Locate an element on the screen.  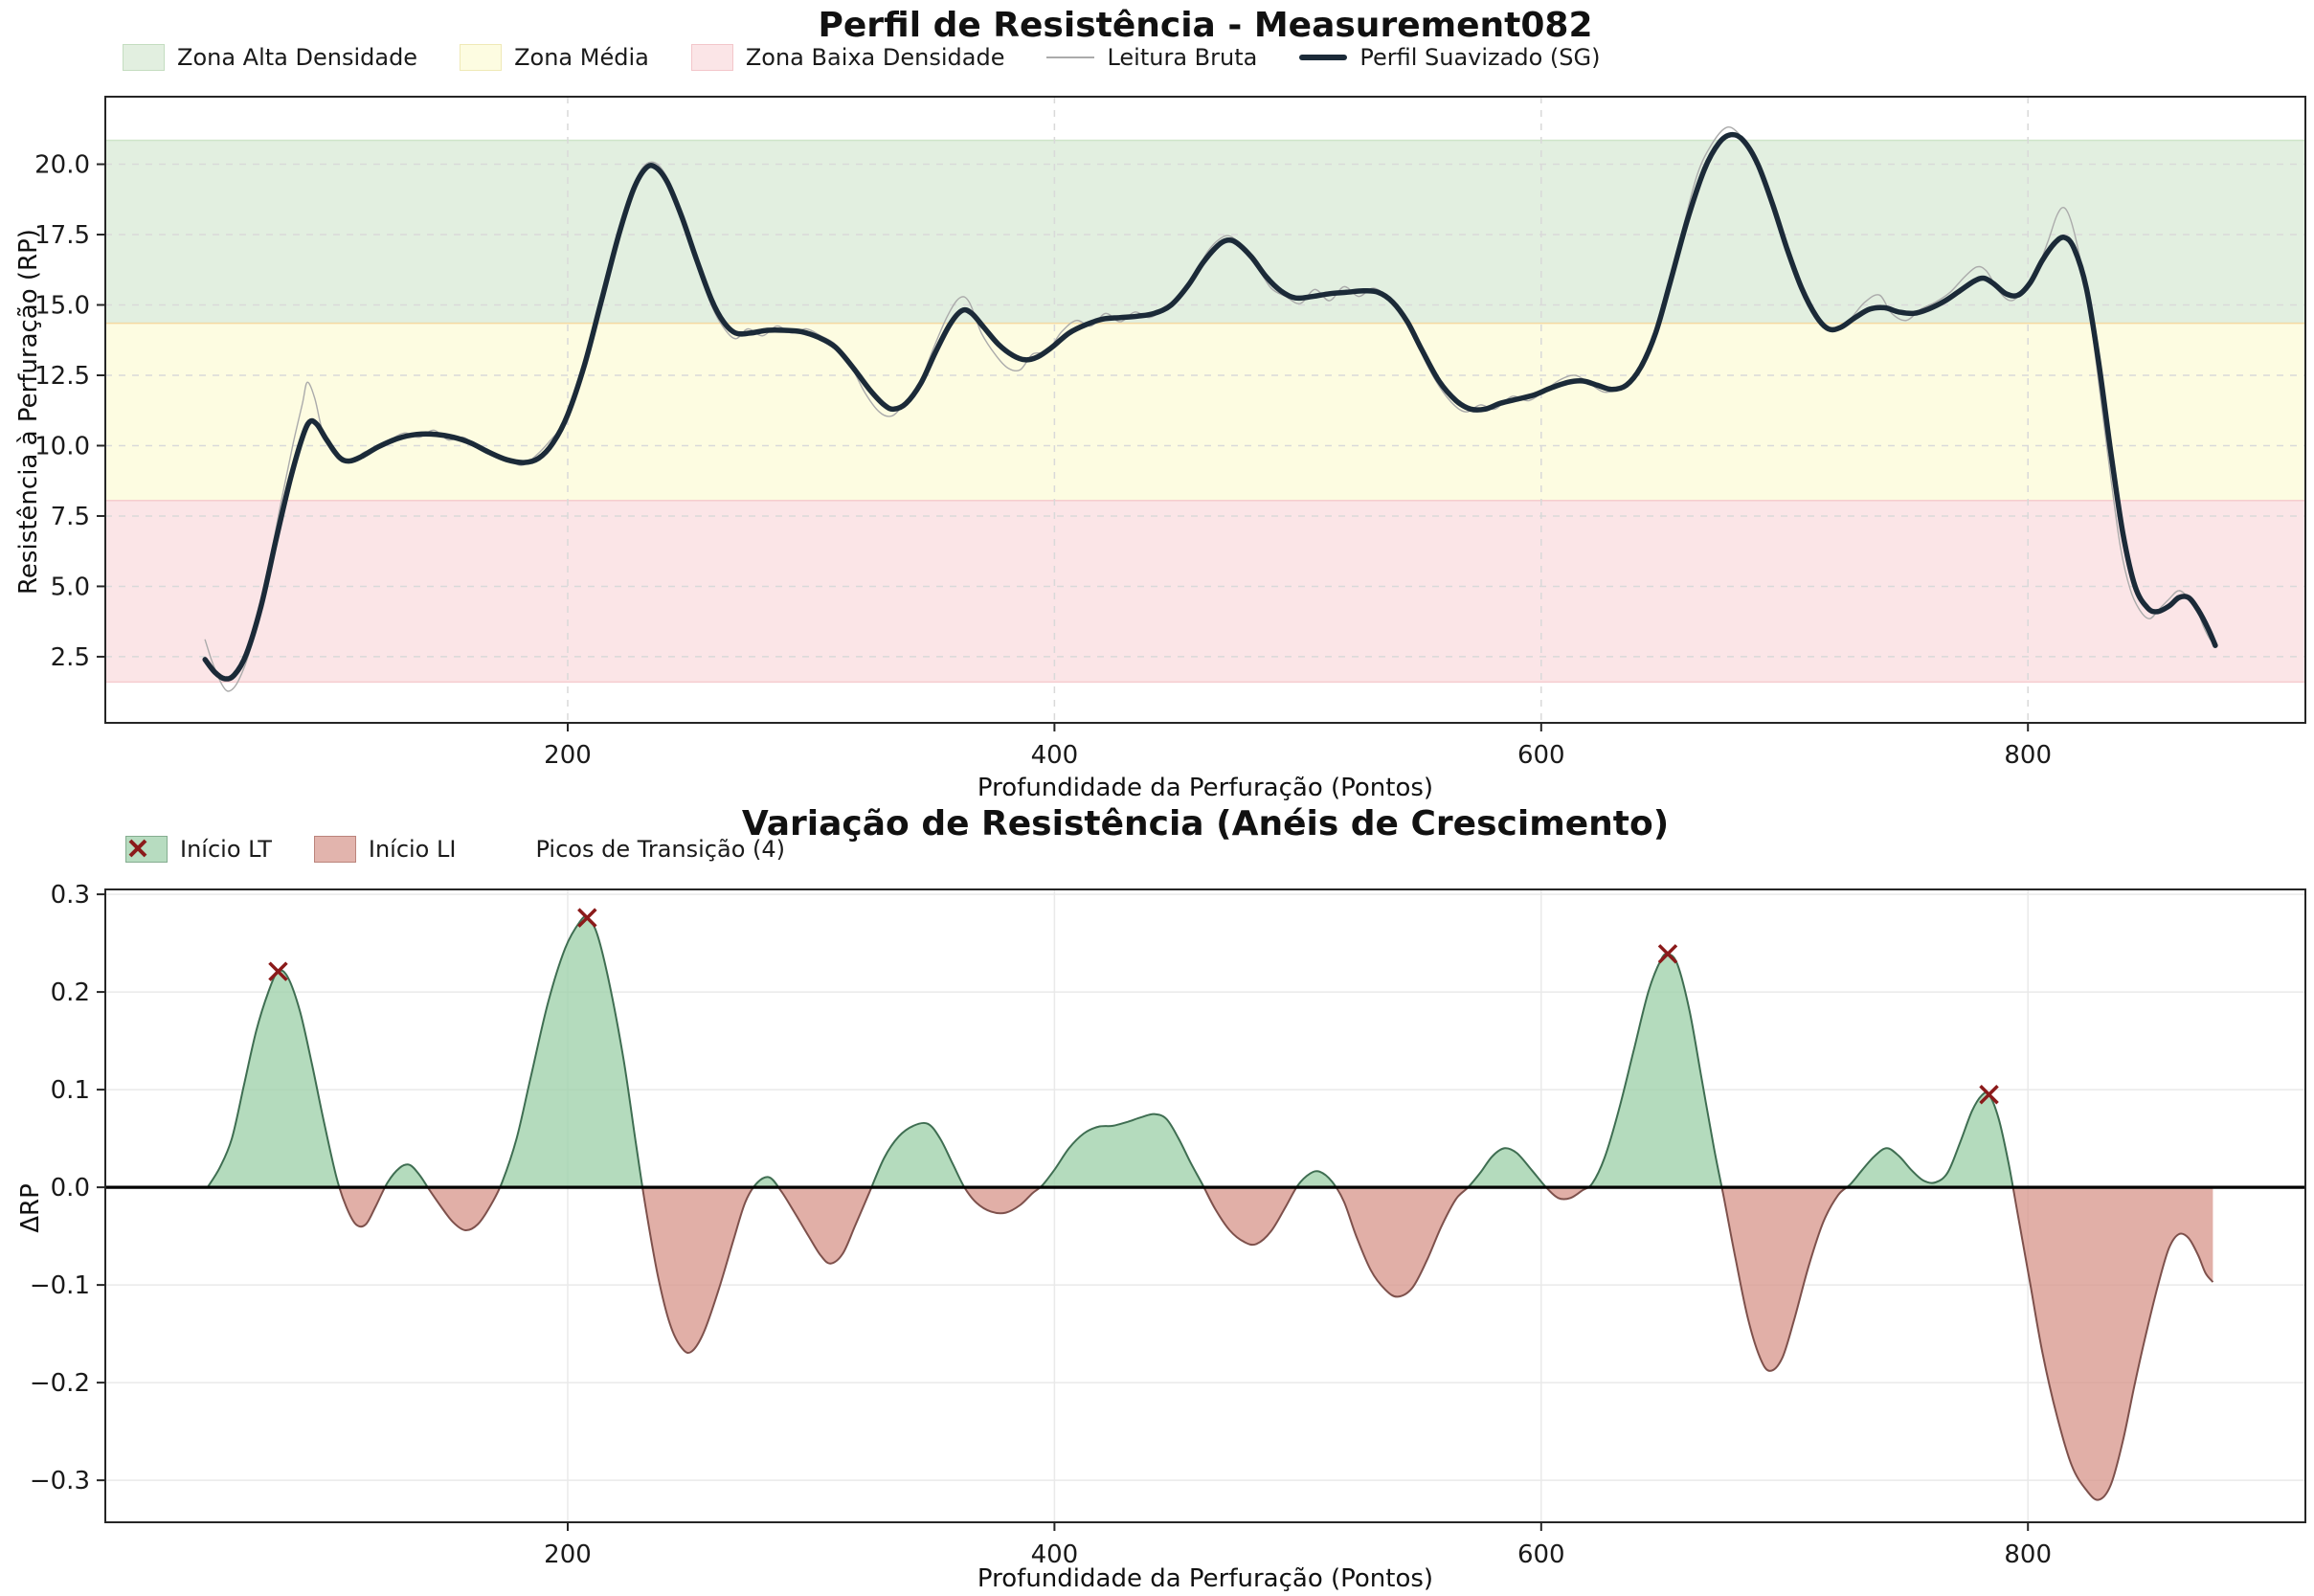
y-tick-label: 20.0 is located at coordinates (62, 165).